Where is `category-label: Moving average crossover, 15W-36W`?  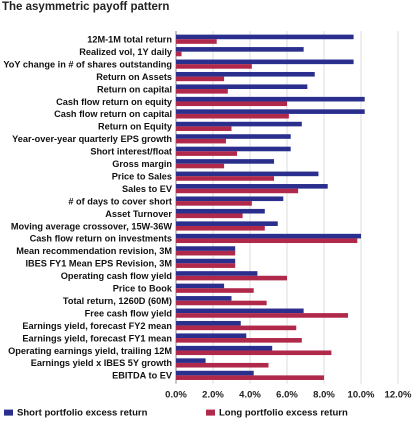
category-label: Moving average crossover, 15W-36W is located at coordinates (91, 226).